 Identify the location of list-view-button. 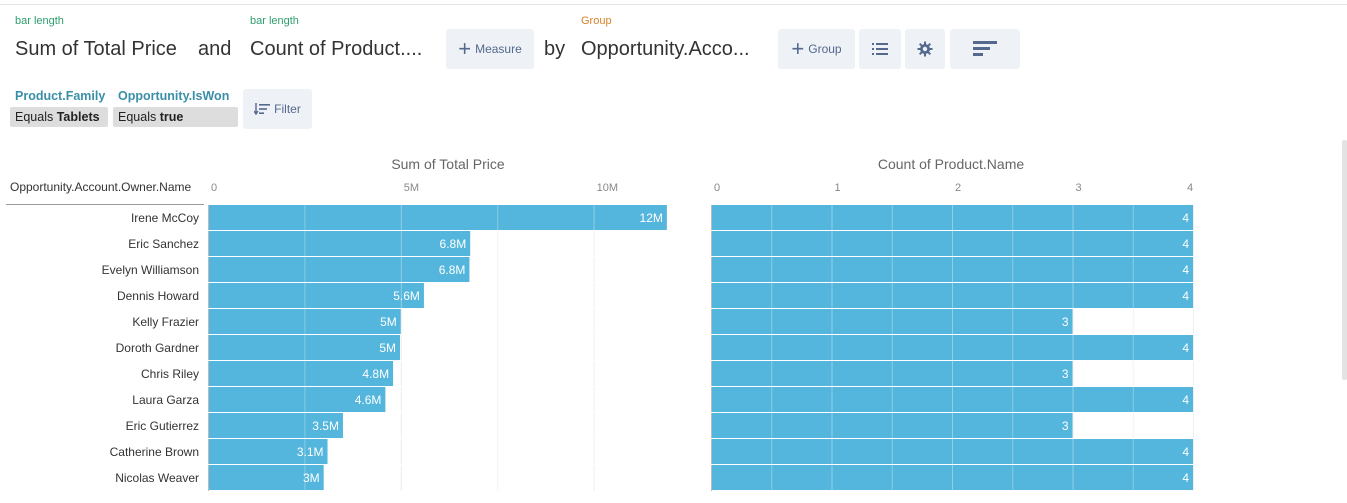
(880, 49).